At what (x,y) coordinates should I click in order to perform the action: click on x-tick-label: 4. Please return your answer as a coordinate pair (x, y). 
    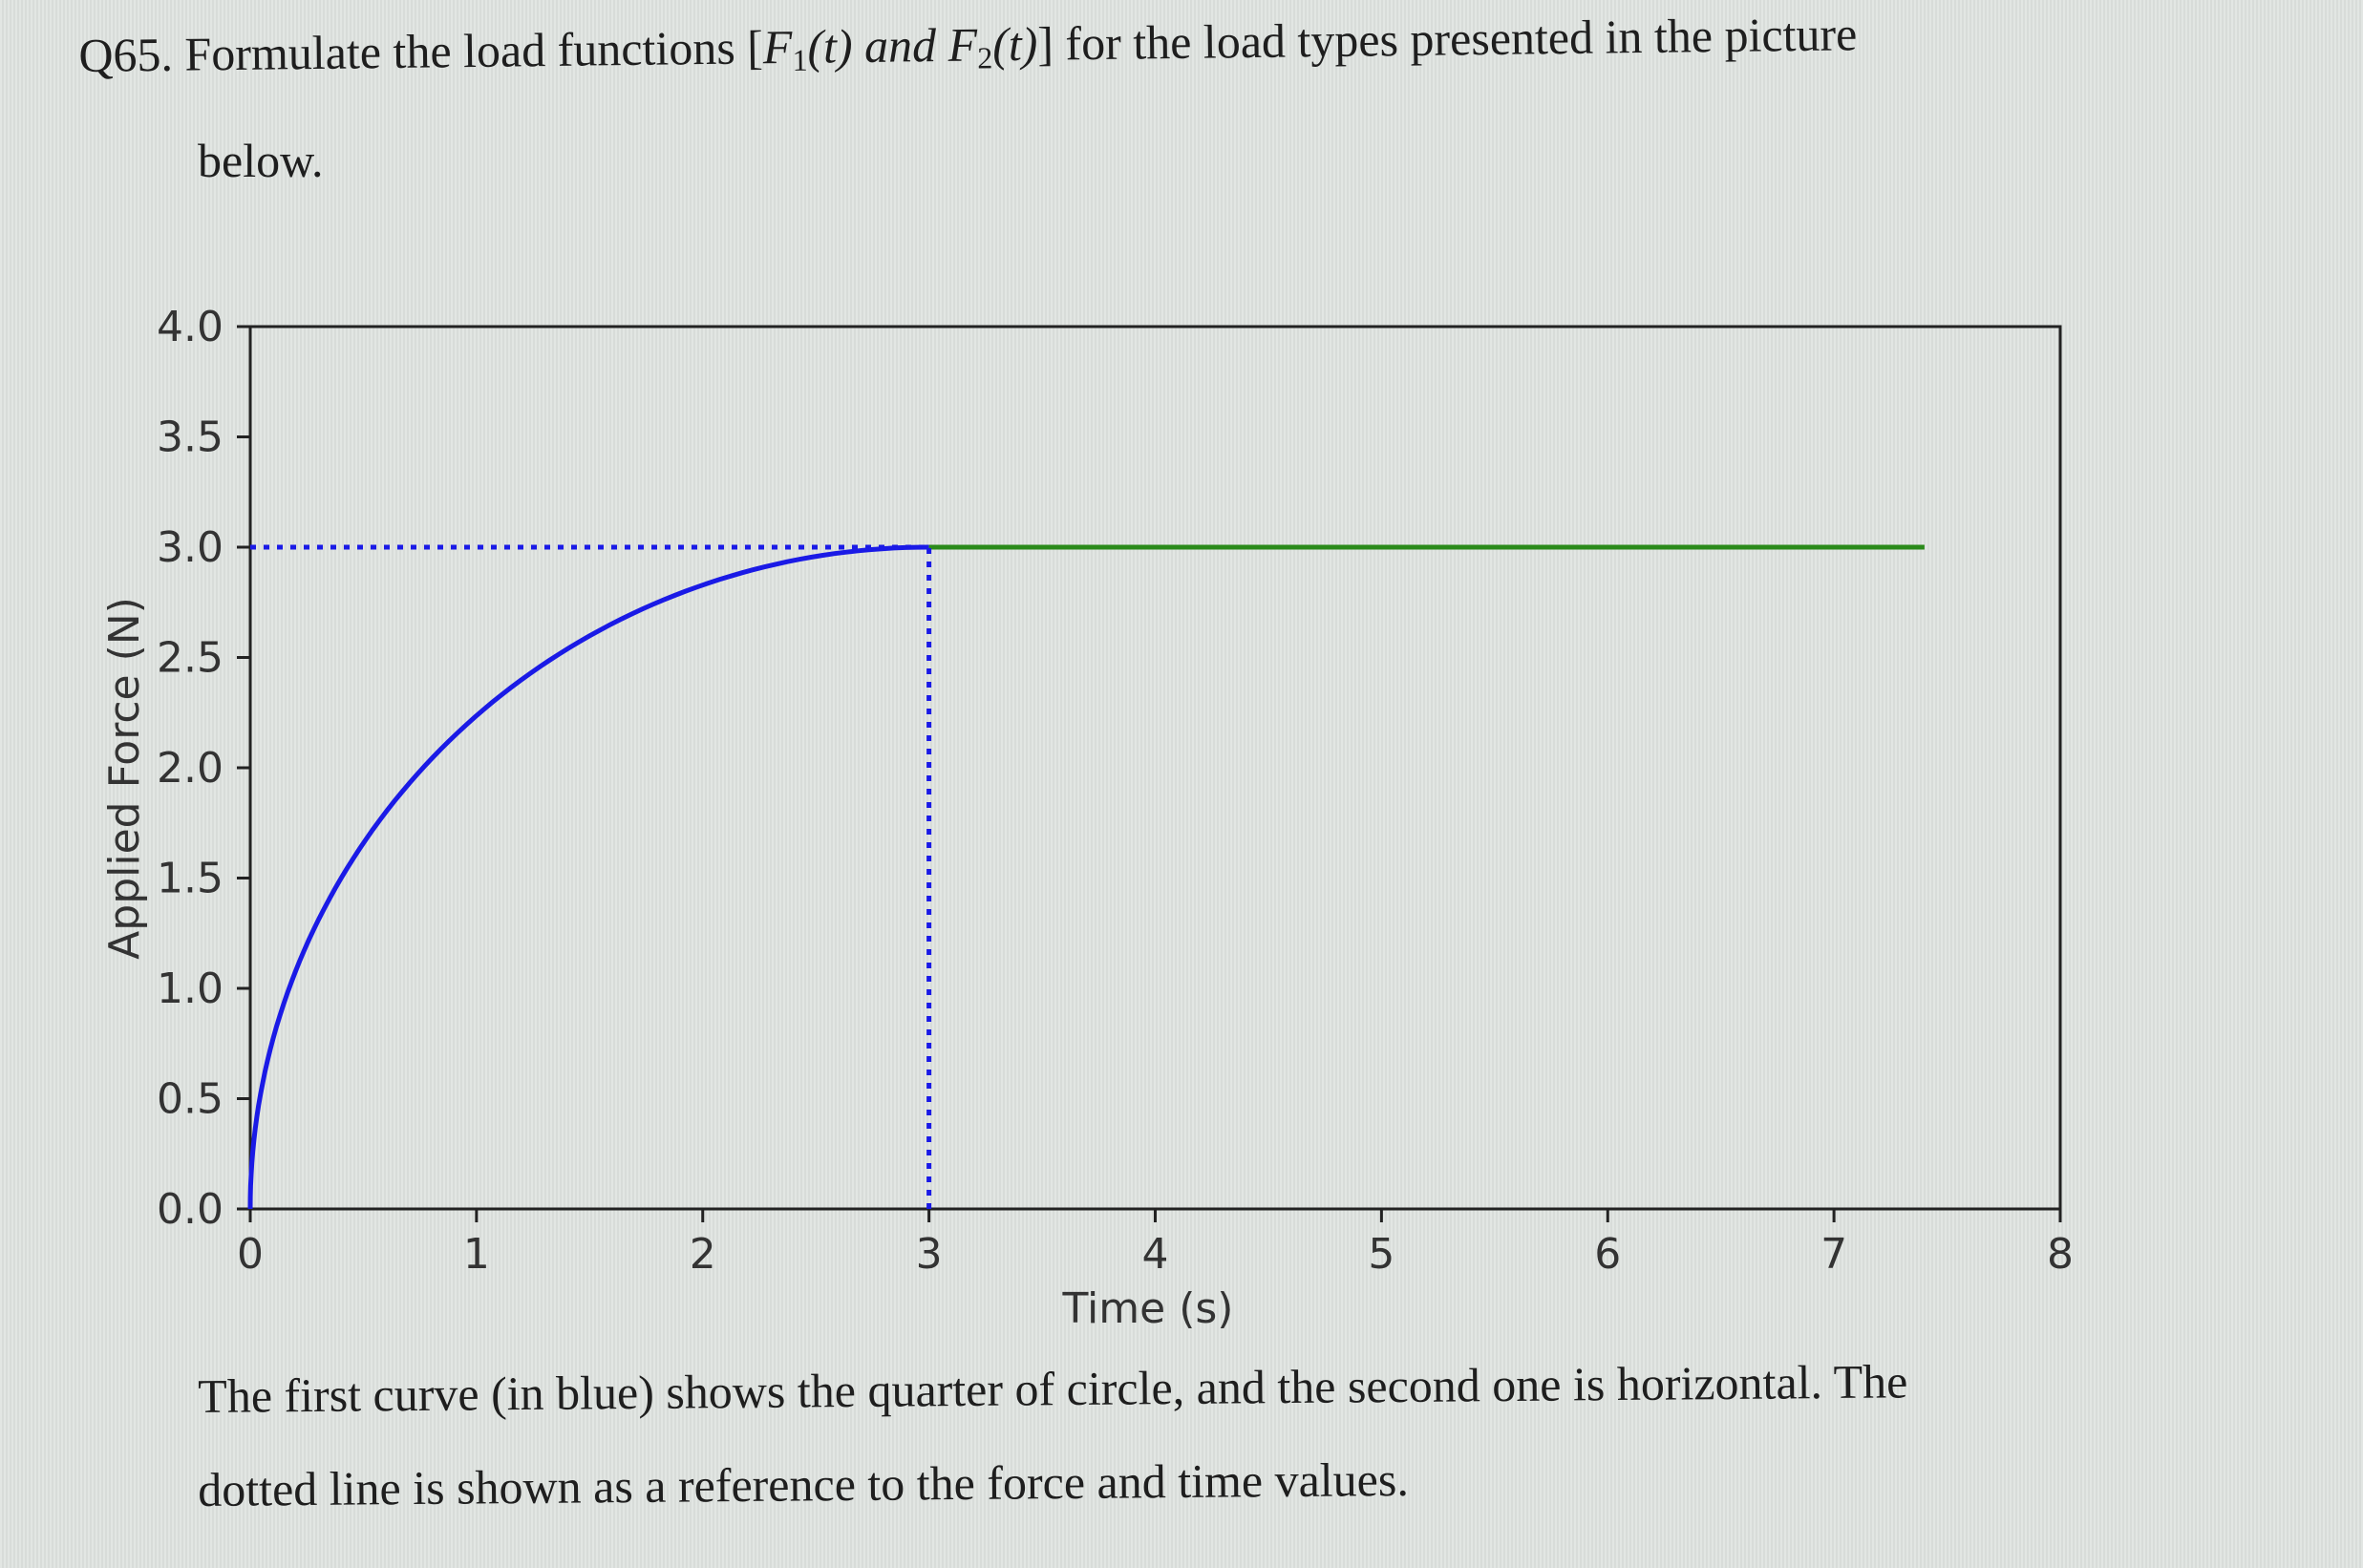
    Looking at the image, I should click on (1155, 1254).